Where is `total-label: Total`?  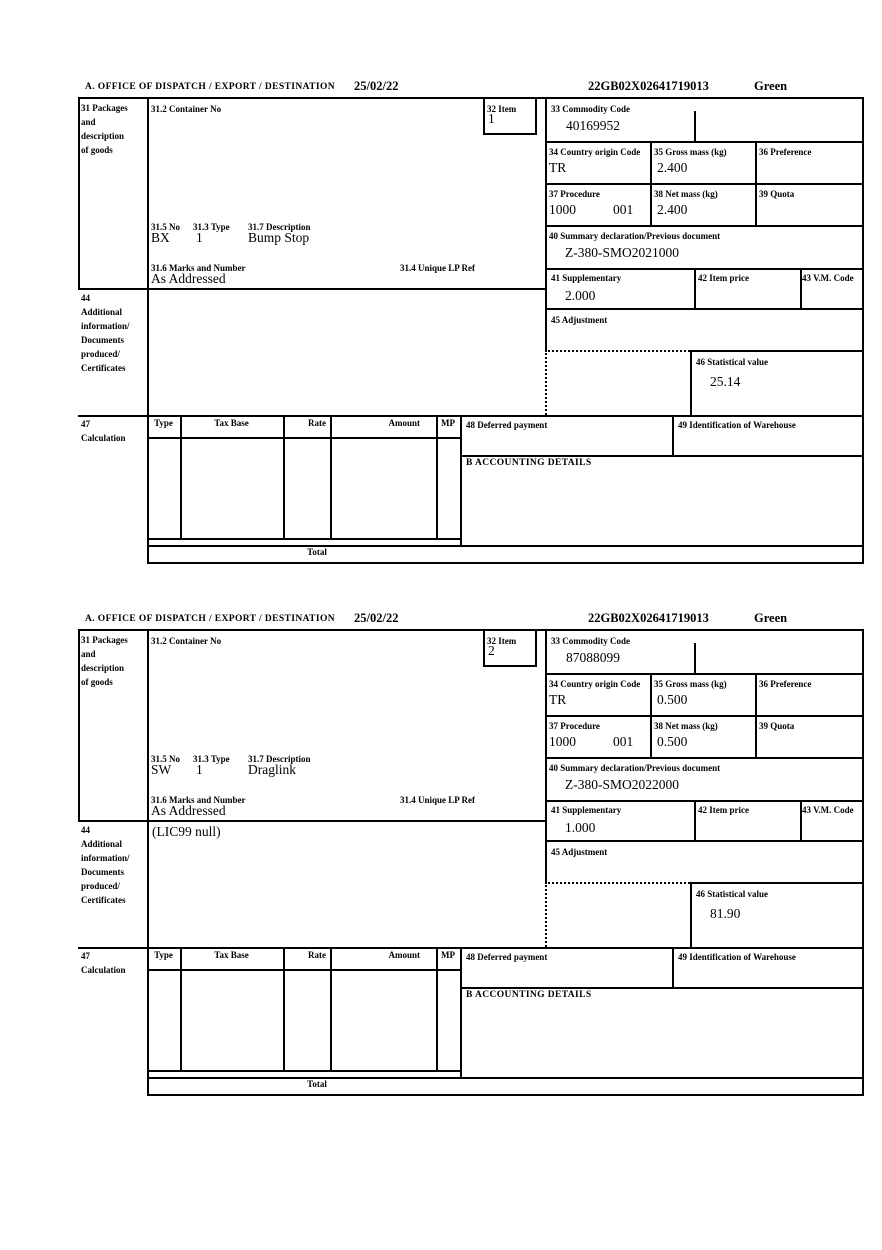 total-label: Total is located at coordinates (317, 552).